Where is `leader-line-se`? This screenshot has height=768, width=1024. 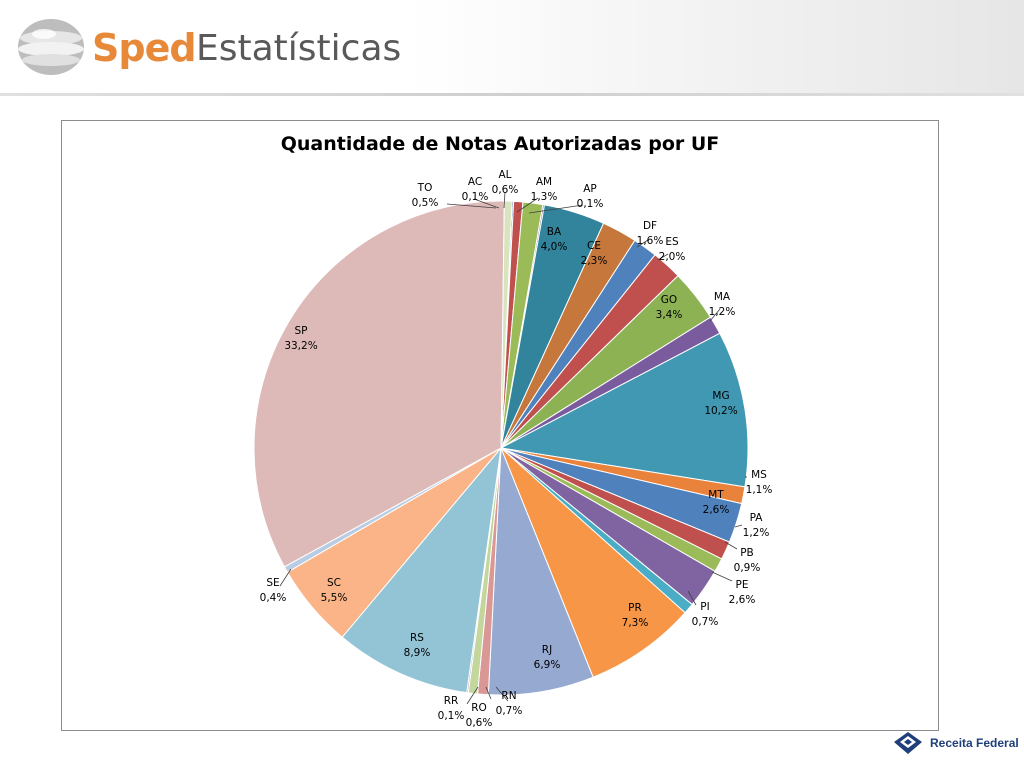
leader-line-se is located at coordinates (285, 577).